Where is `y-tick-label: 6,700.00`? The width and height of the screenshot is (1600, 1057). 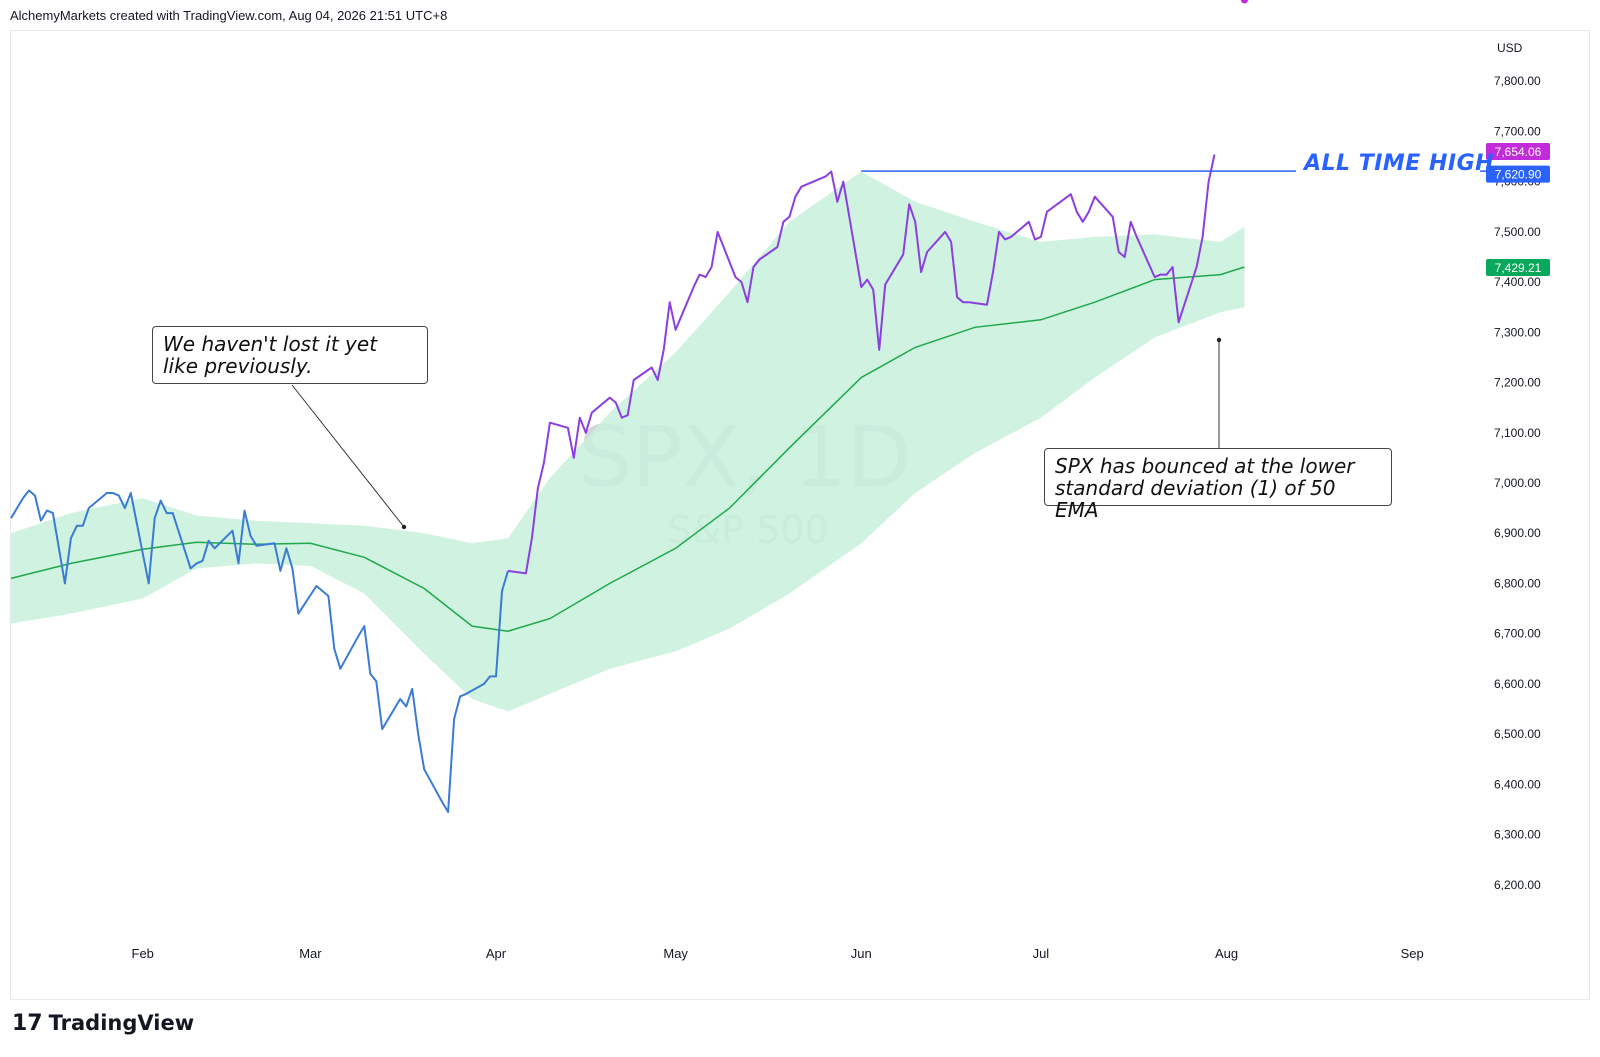 y-tick-label: 6,700.00 is located at coordinates (1517, 634).